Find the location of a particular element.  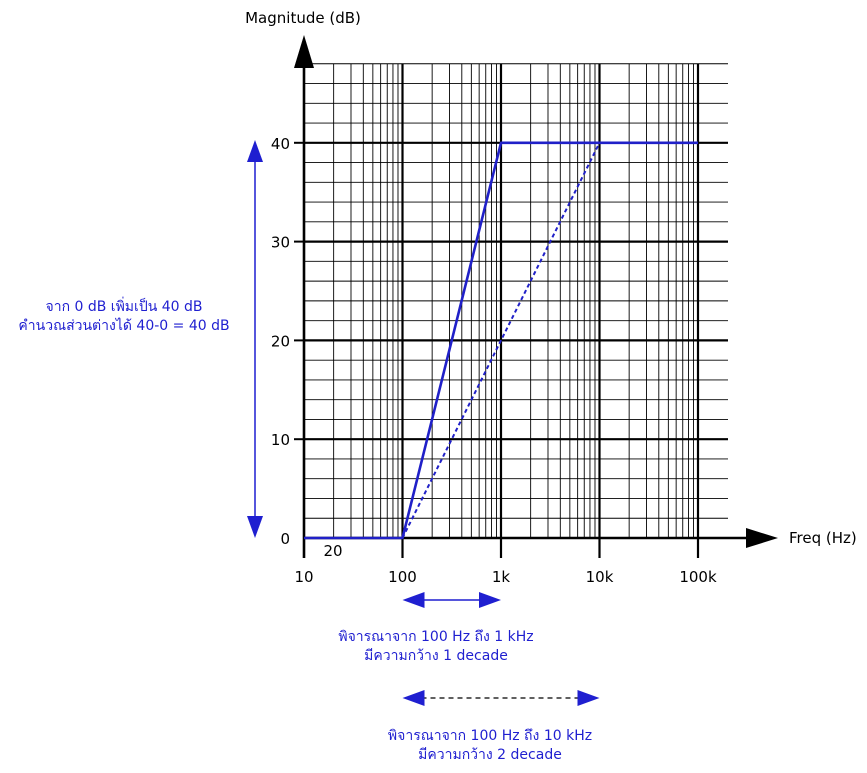

vertical-arrow-head-top is located at coordinates (255, 151).